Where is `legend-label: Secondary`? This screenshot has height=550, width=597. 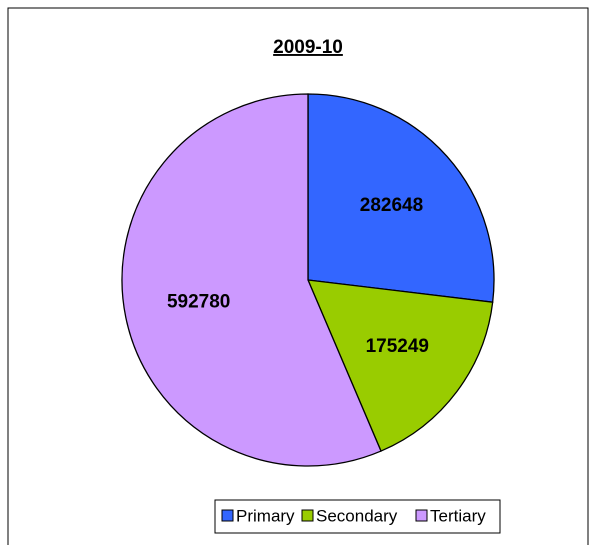
legend-label: Secondary is located at coordinates (357, 515).